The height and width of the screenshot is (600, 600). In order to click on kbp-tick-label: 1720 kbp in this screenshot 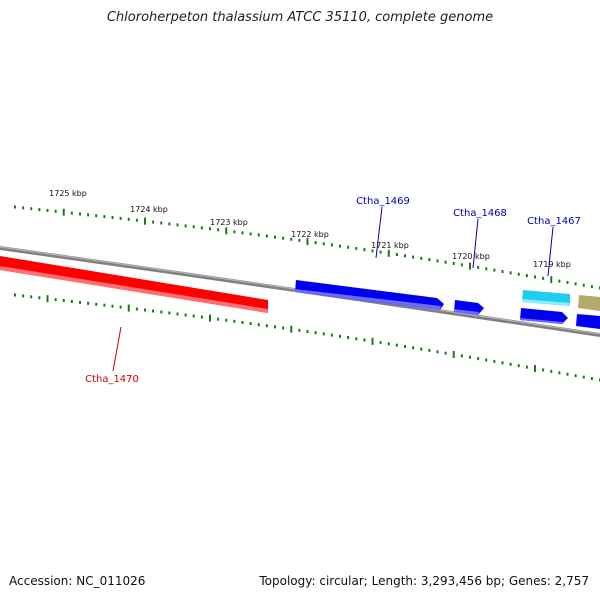, I will do `click(471, 256)`.